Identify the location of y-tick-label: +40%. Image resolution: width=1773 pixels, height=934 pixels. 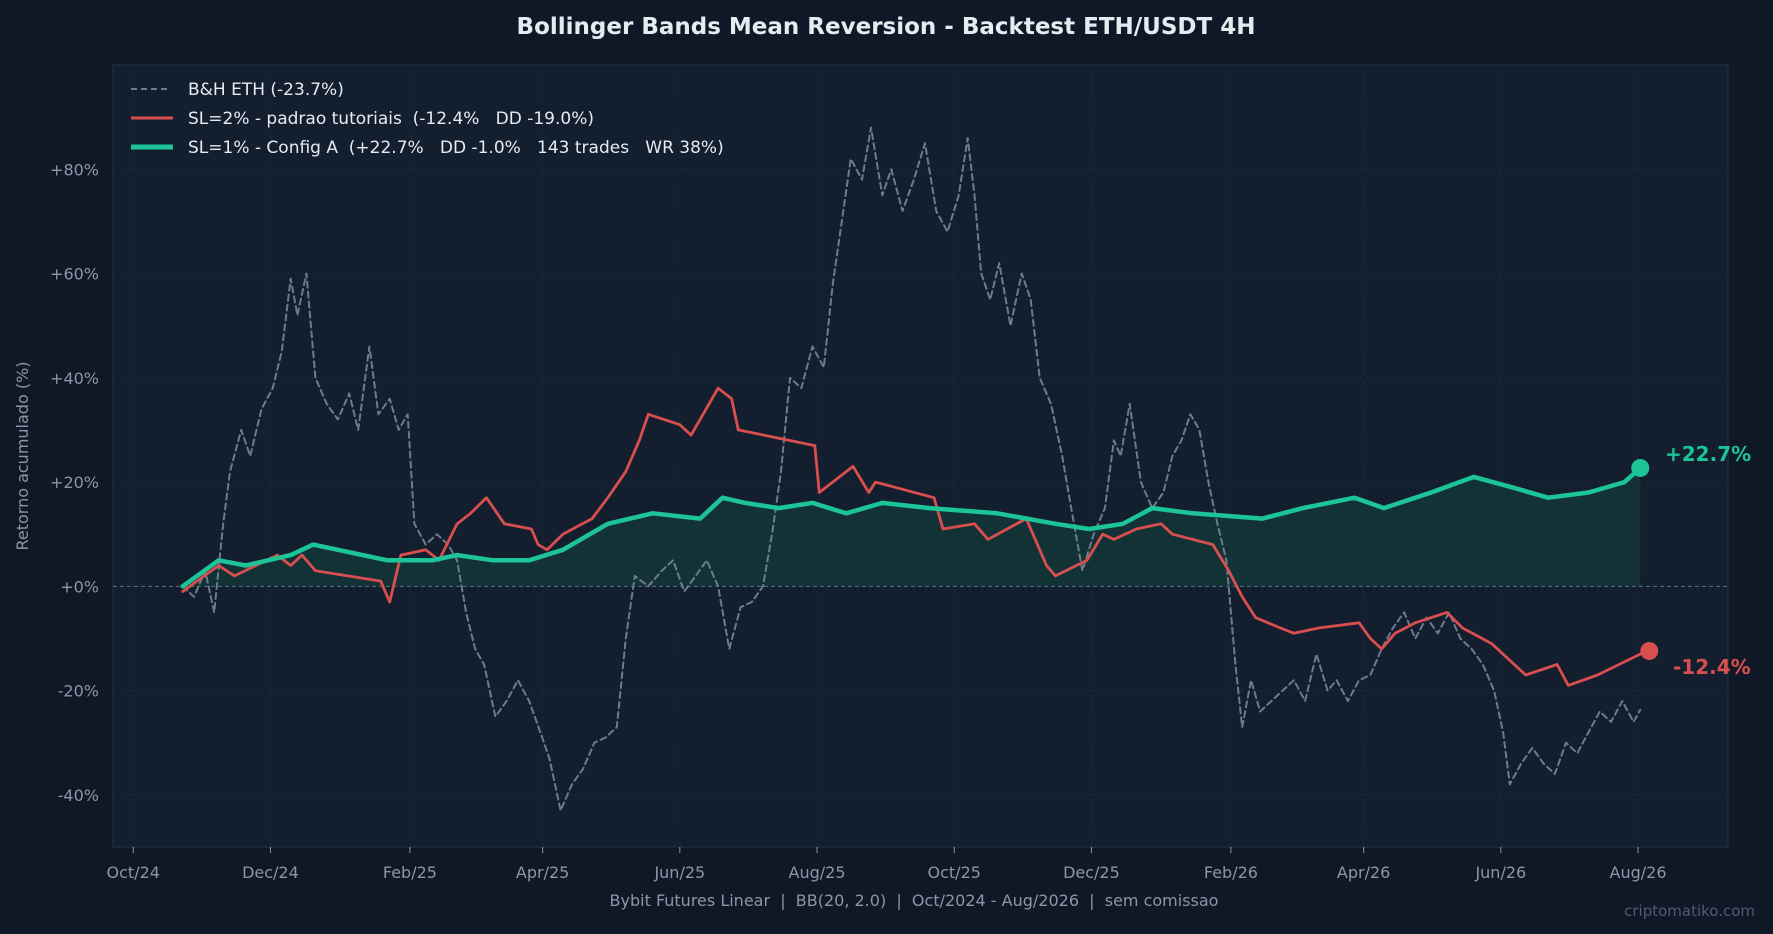
(74, 378).